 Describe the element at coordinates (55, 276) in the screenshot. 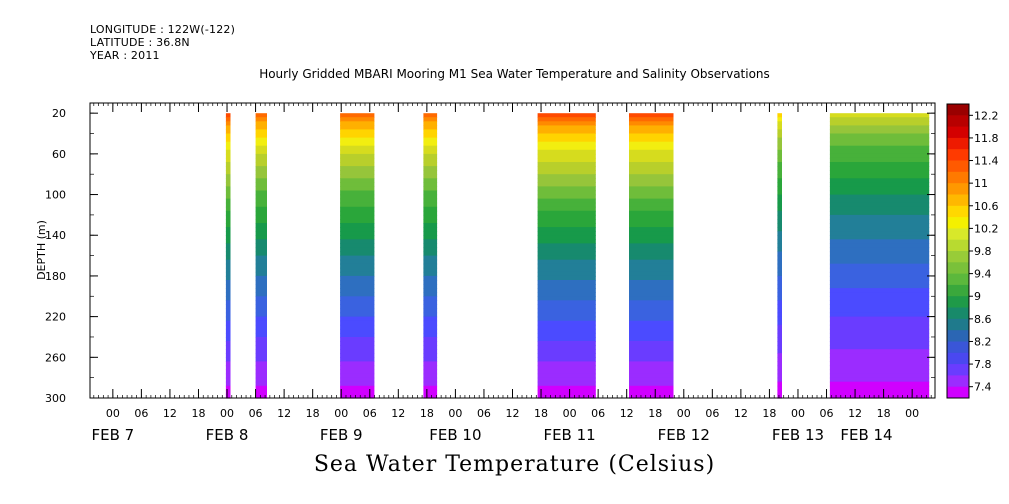

I see `y-tick-label: 180` at that location.